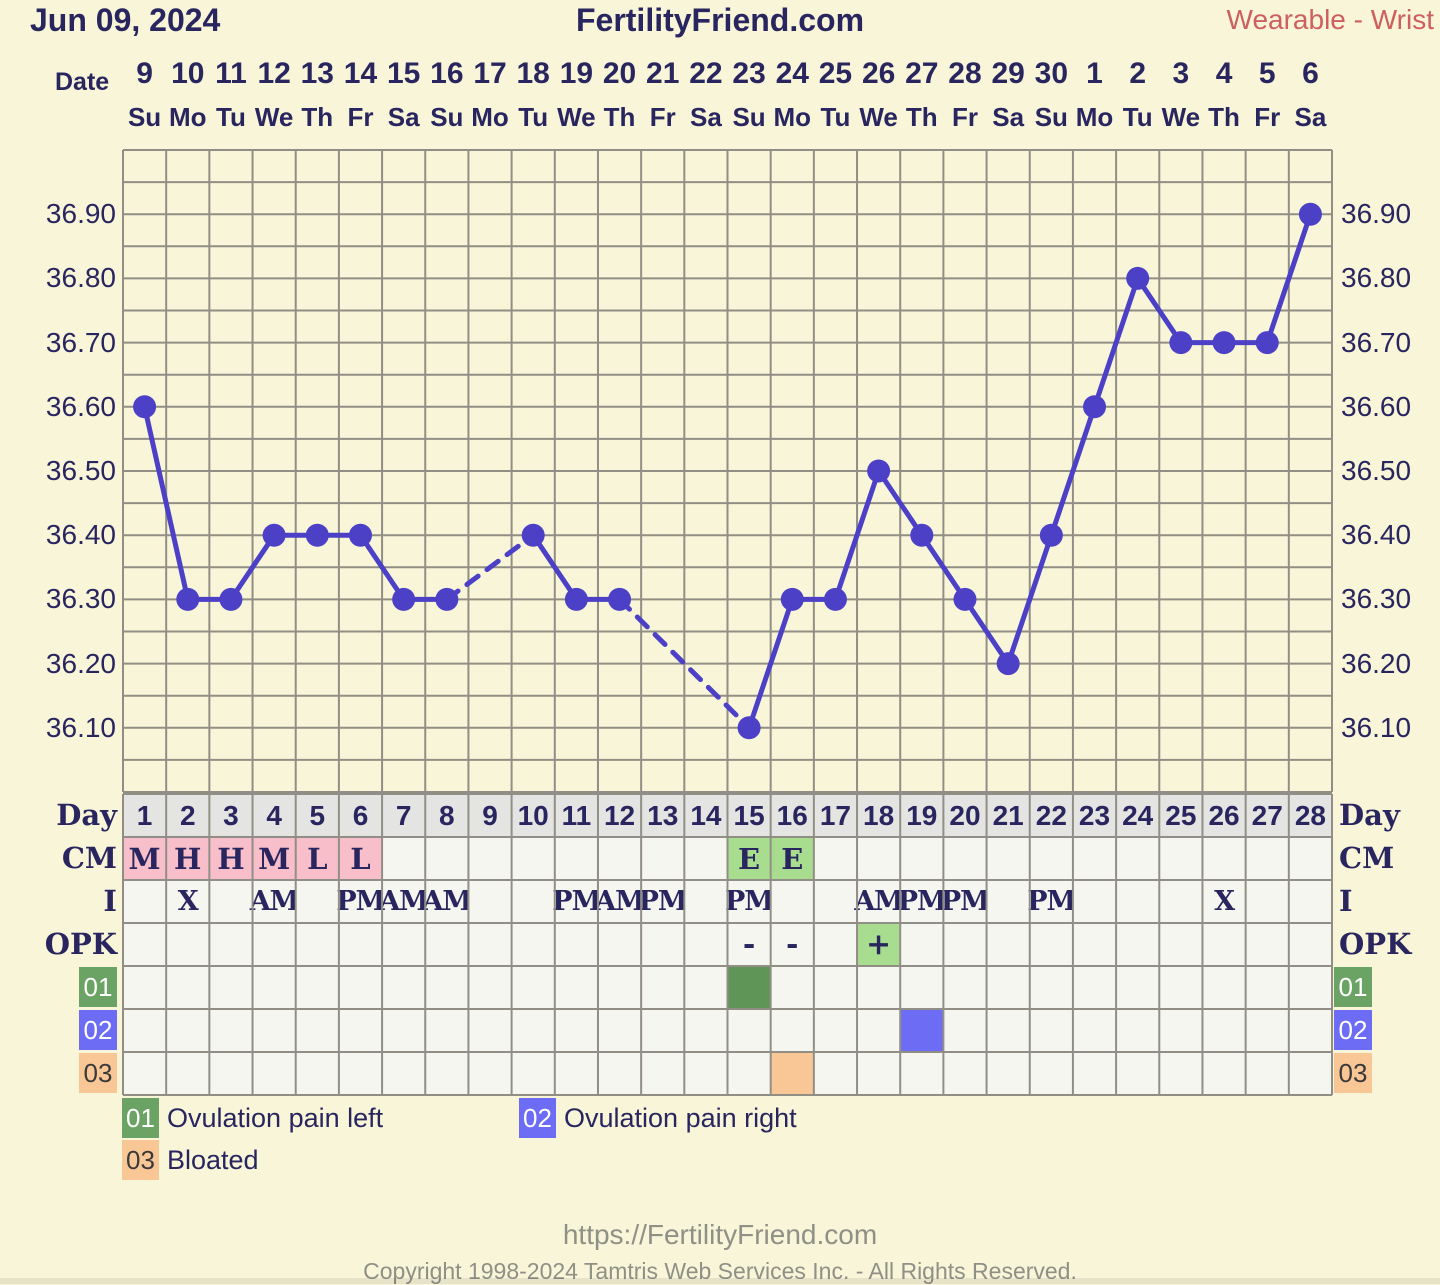 Image resolution: width=1440 pixels, height=1285 pixels. What do you see at coordinates (1310, 815) in the screenshot?
I see `day-header-cell: 28` at bounding box center [1310, 815].